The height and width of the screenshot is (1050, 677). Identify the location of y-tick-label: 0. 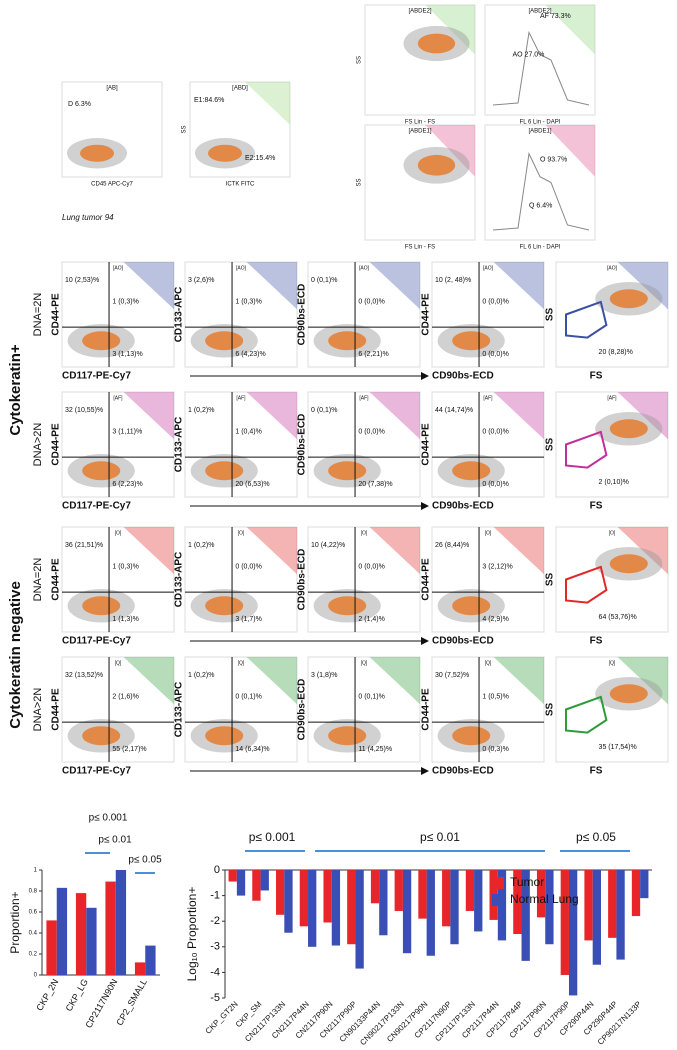
(217, 870).